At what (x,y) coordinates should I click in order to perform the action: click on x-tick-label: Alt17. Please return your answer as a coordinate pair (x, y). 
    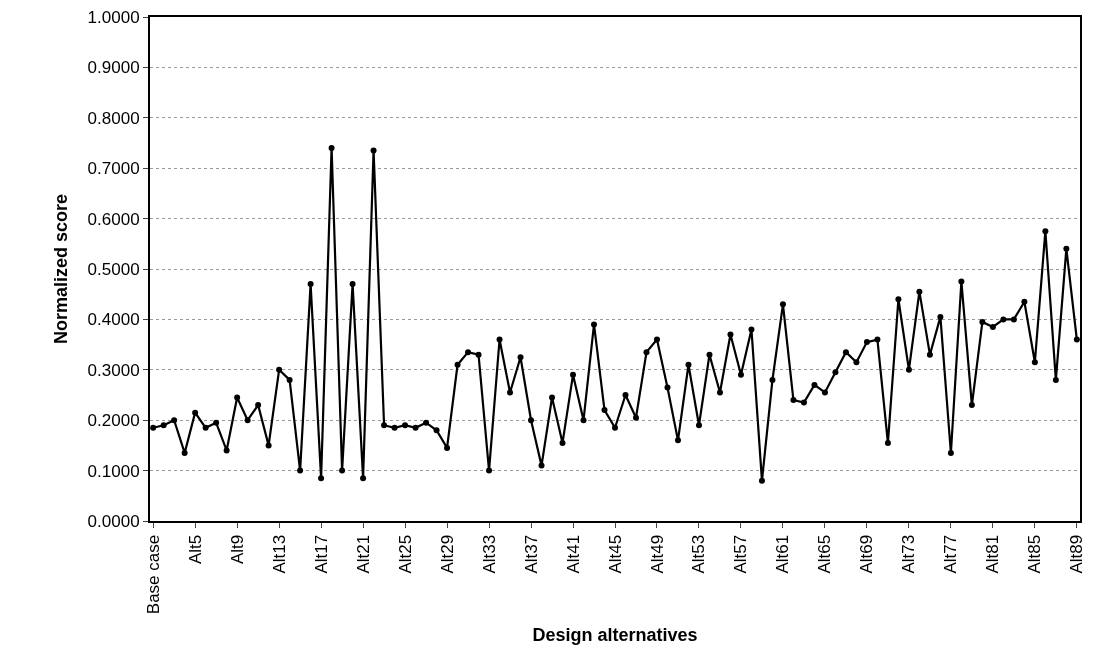
    Looking at the image, I should click on (321, 554).